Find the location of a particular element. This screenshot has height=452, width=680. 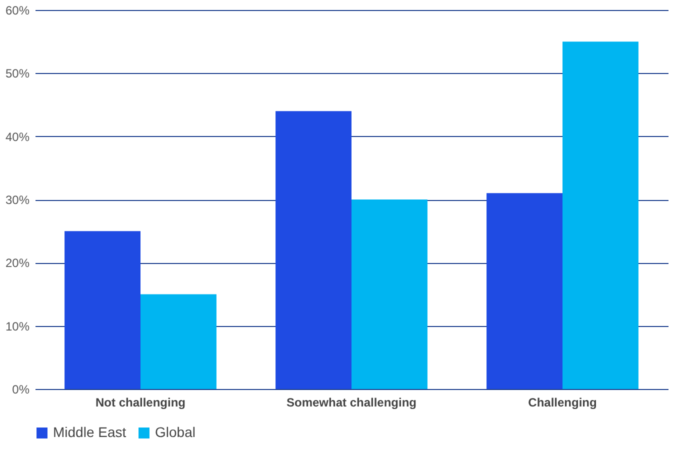

y-tick-label: 10% is located at coordinates (17, 326).